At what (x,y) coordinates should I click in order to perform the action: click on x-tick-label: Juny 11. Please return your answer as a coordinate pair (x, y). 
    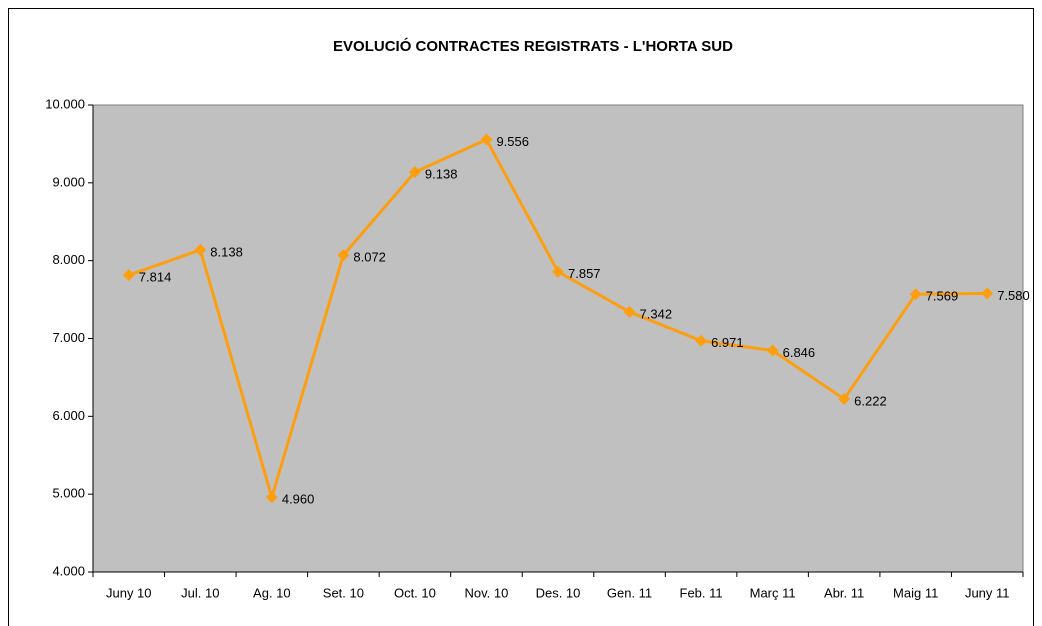
    Looking at the image, I should click on (987, 592).